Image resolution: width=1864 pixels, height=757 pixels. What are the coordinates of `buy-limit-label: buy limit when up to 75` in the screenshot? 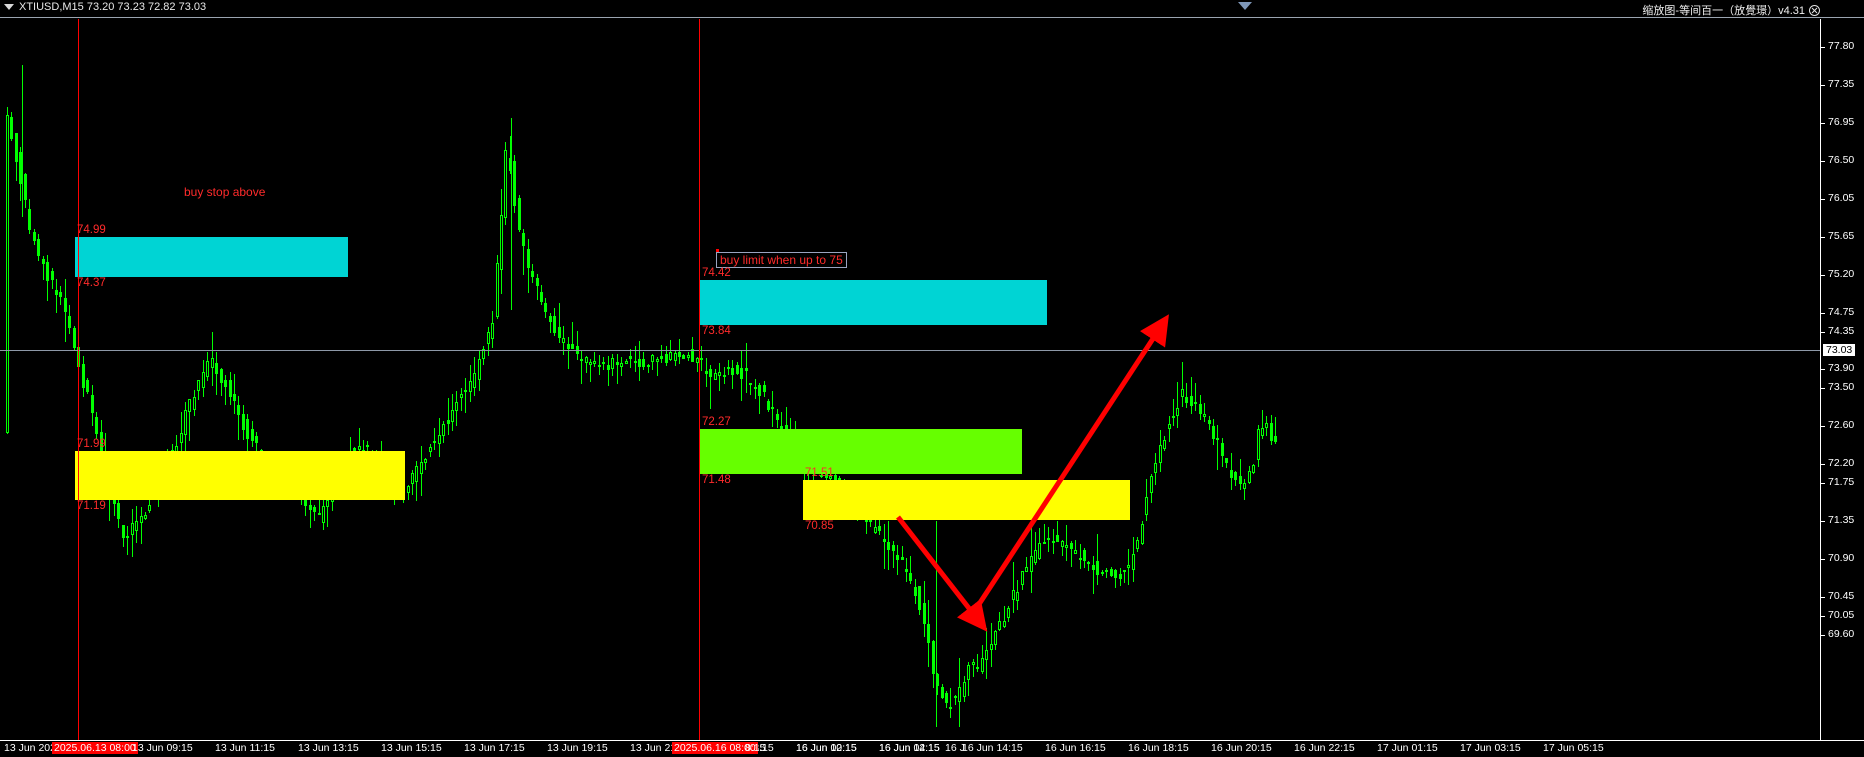 It's located at (781, 260).